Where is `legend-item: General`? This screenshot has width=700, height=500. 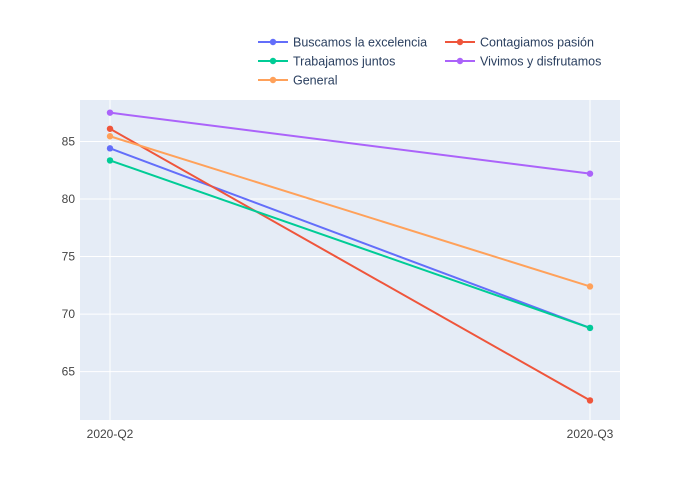
legend-item: General is located at coordinates (297, 81).